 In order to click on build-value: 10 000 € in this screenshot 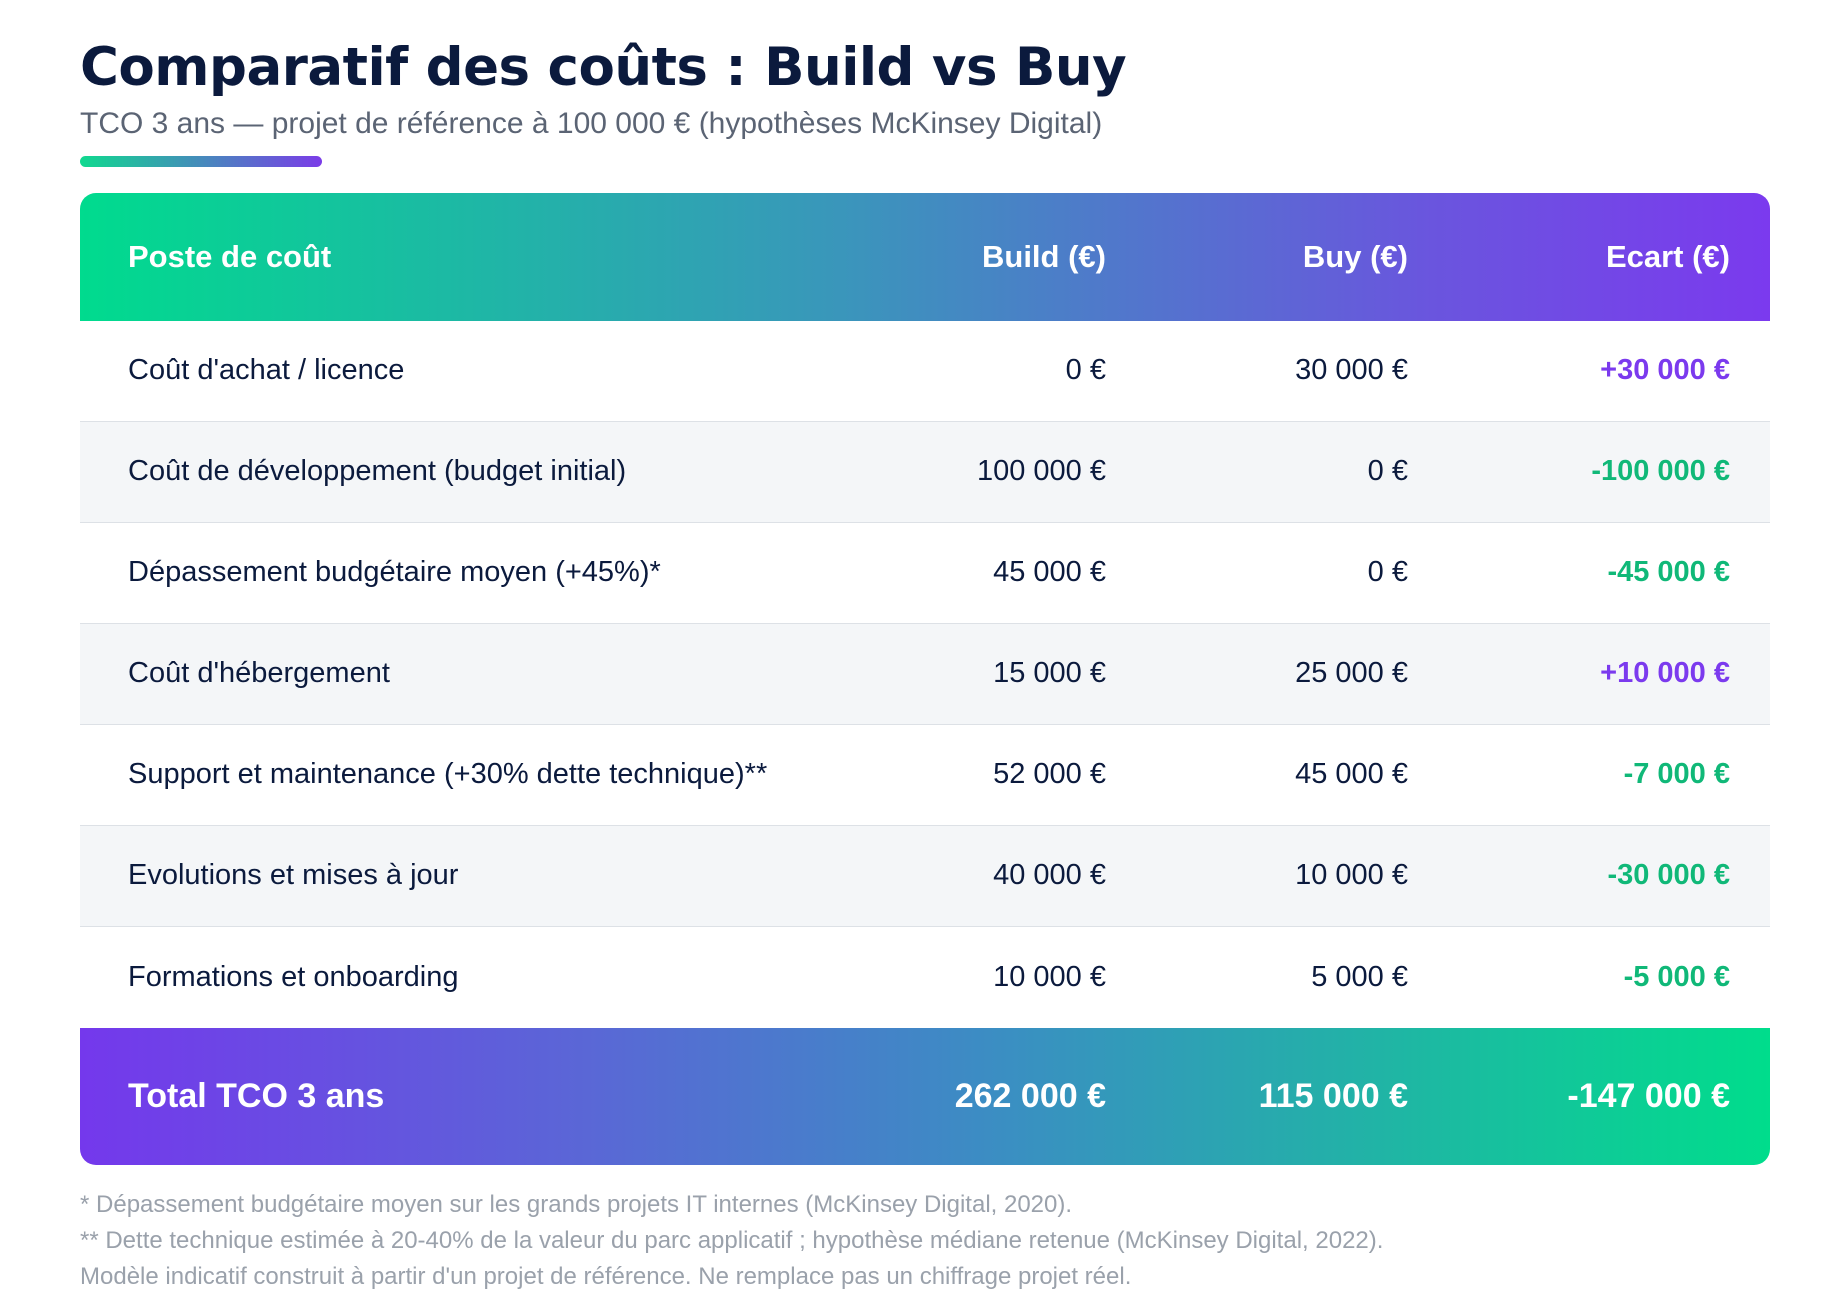, I will do `click(1049, 976)`.